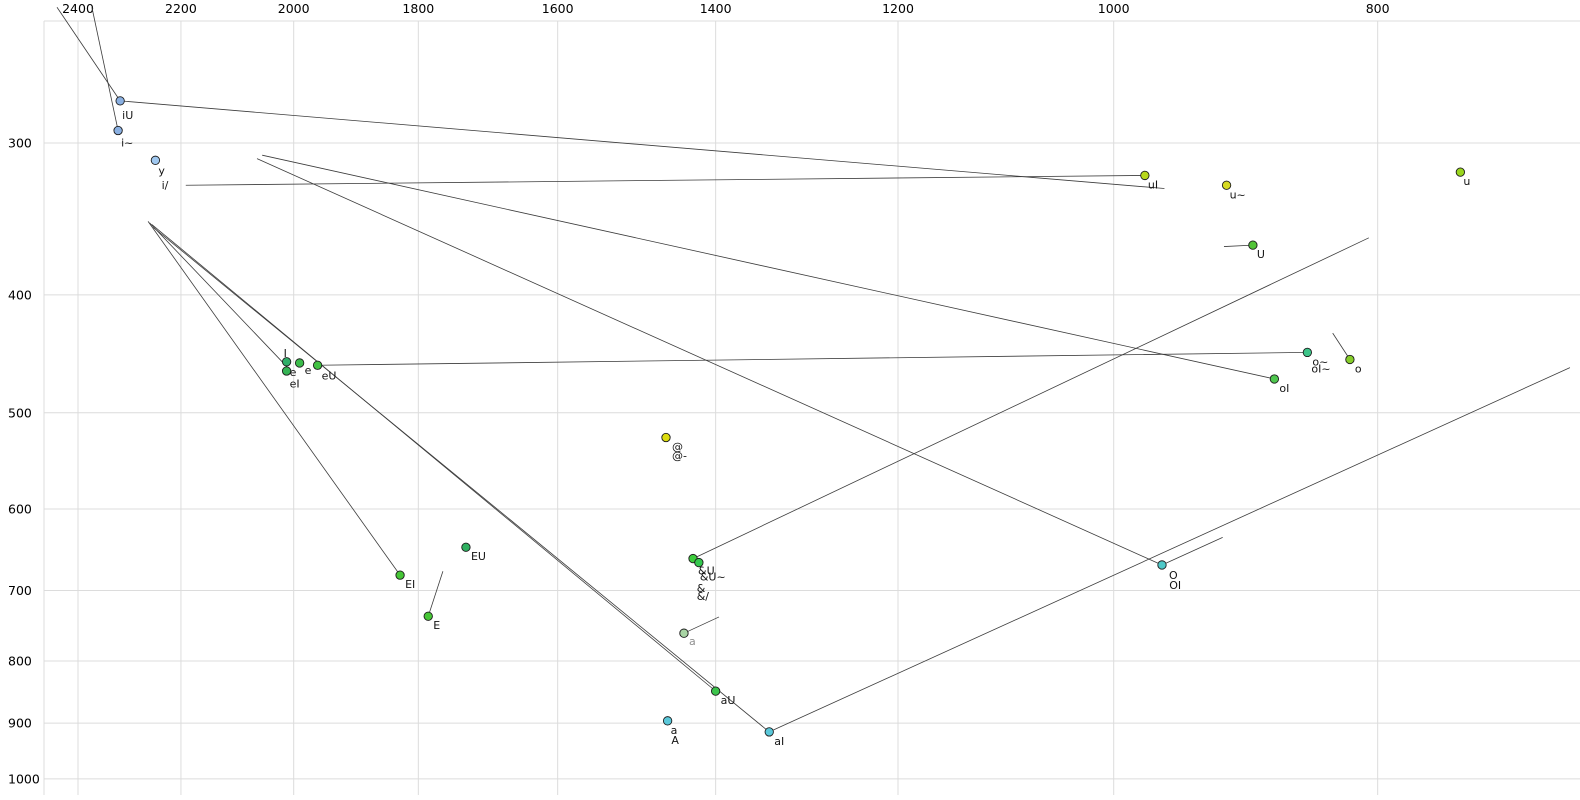  What do you see at coordinates (1320, 361) in the screenshot?
I see `vowel-label-o~: o~` at bounding box center [1320, 361].